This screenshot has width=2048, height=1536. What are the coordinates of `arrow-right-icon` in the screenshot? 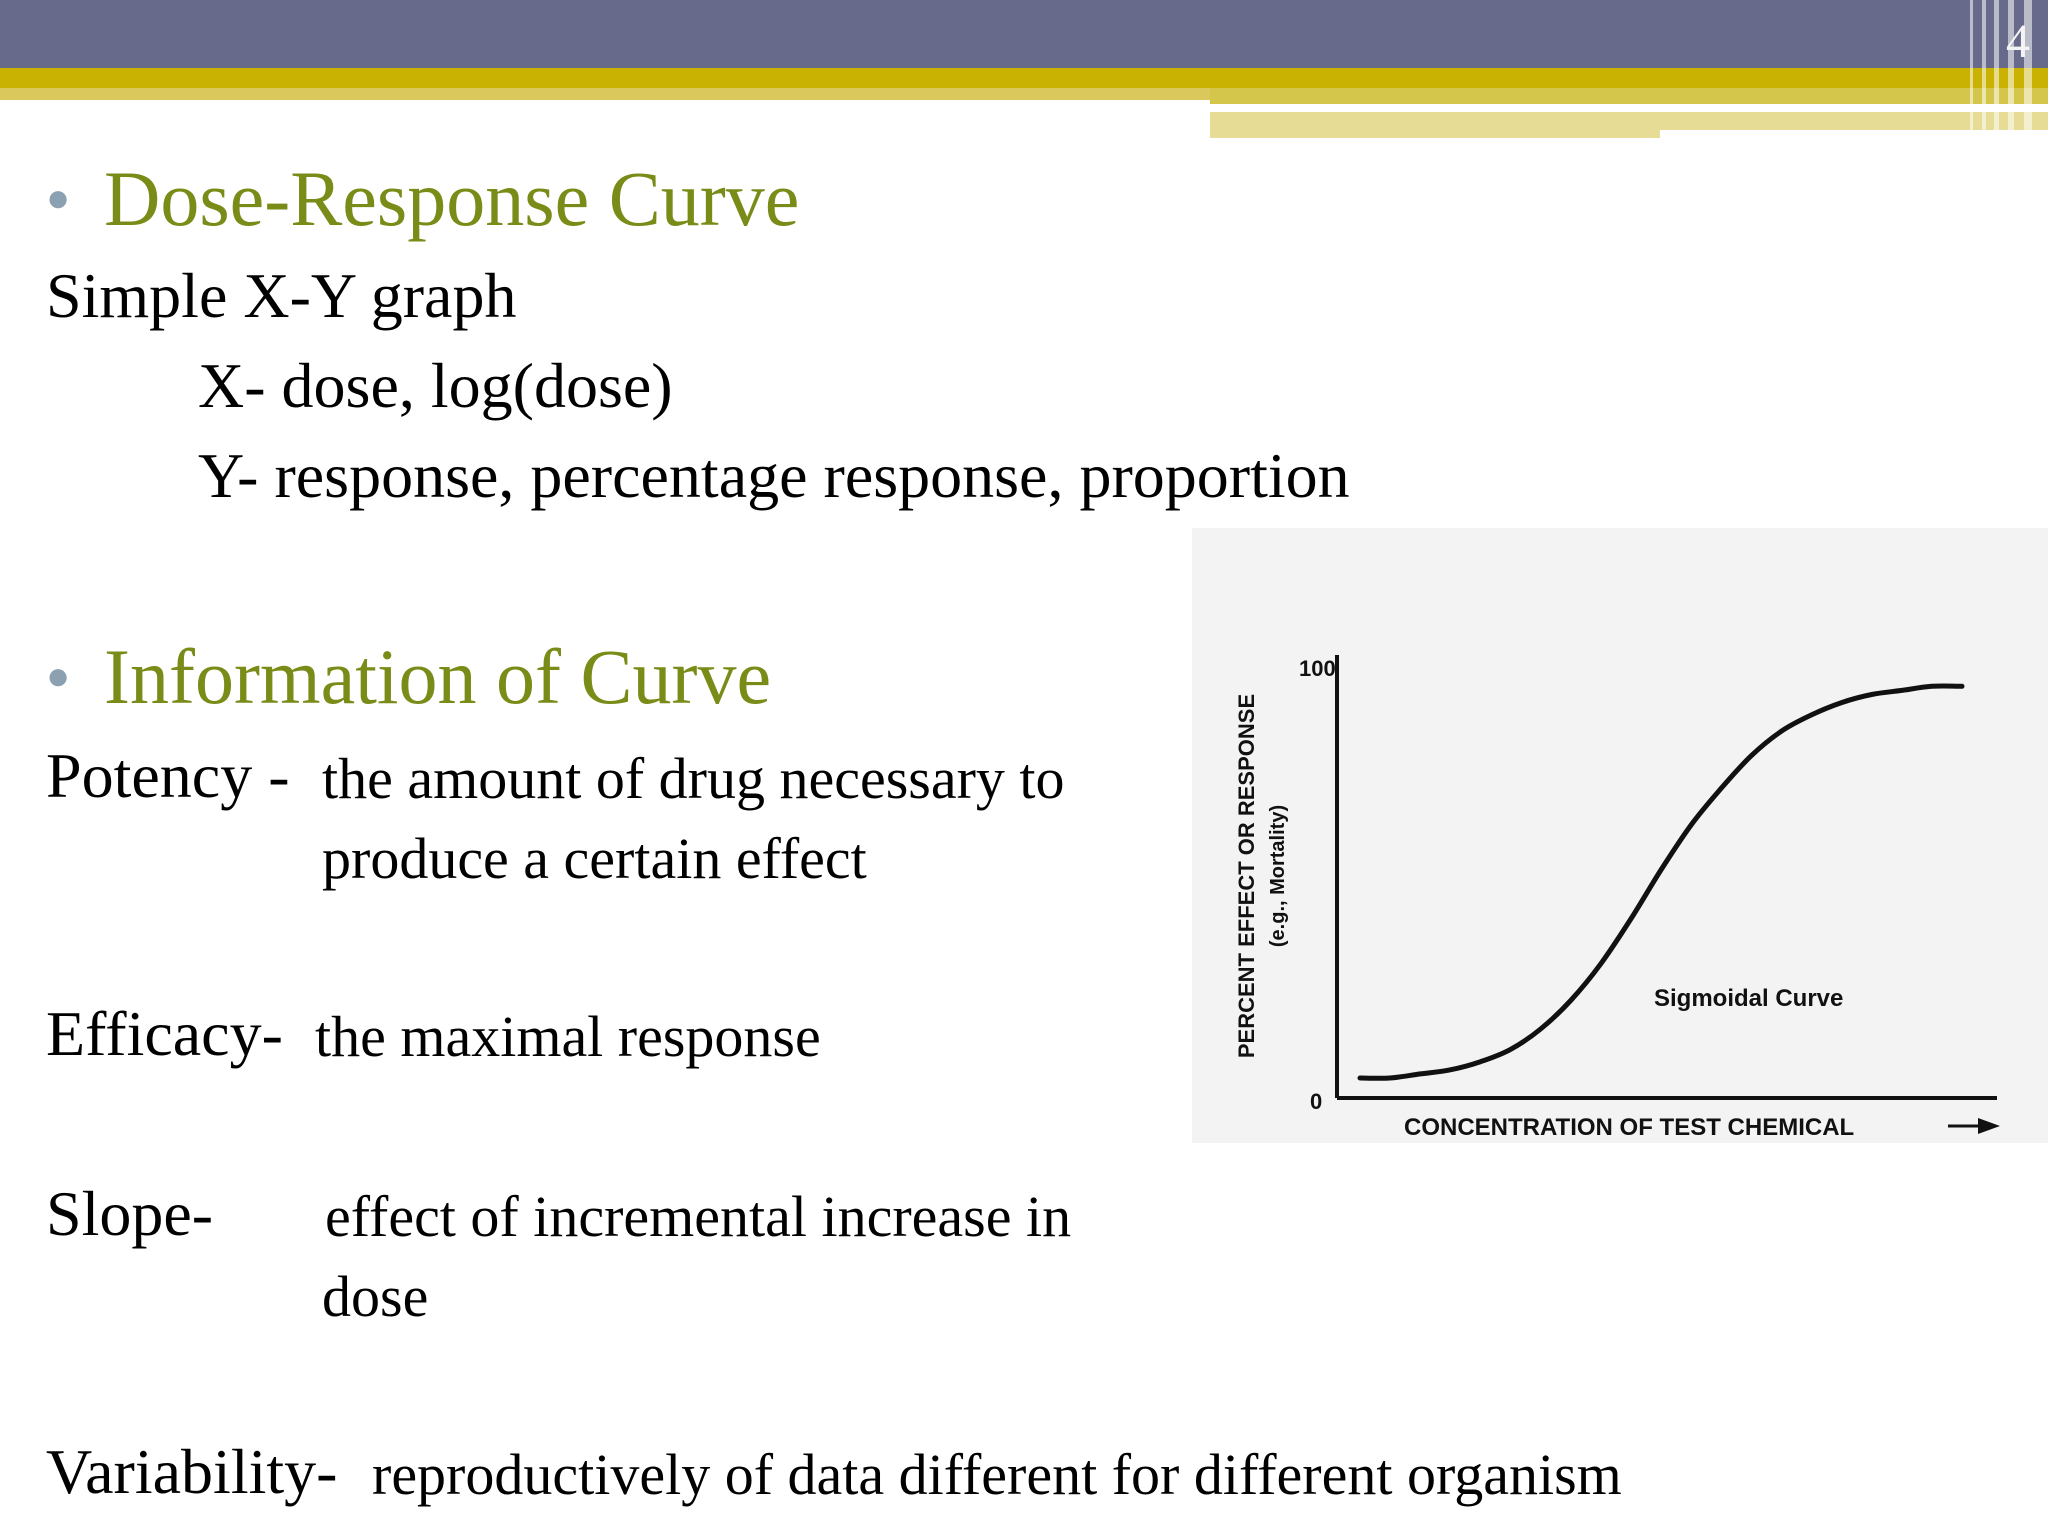 It's located at (1974, 1126).